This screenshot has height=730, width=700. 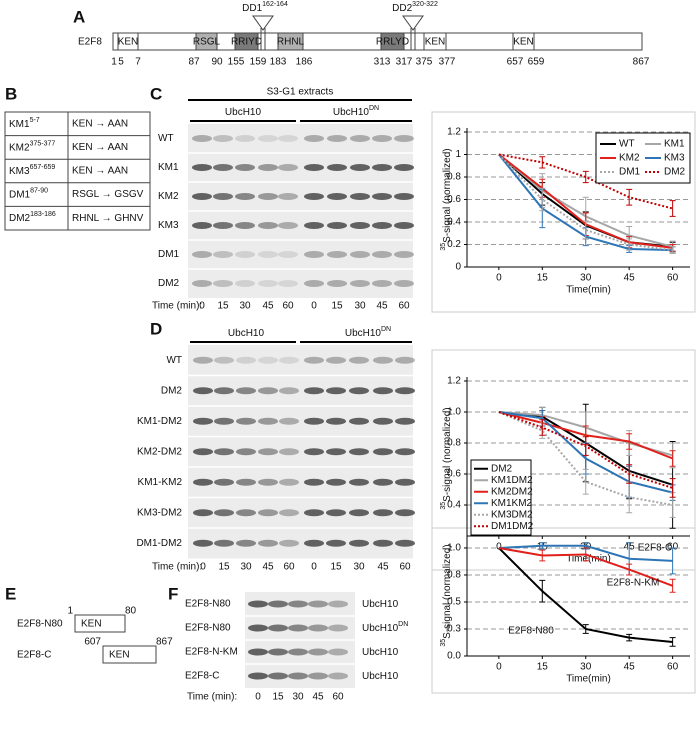 What do you see at coordinates (454, 222) in the screenshot?
I see `y-tick-label: 0.4` at bounding box center [454, 222].